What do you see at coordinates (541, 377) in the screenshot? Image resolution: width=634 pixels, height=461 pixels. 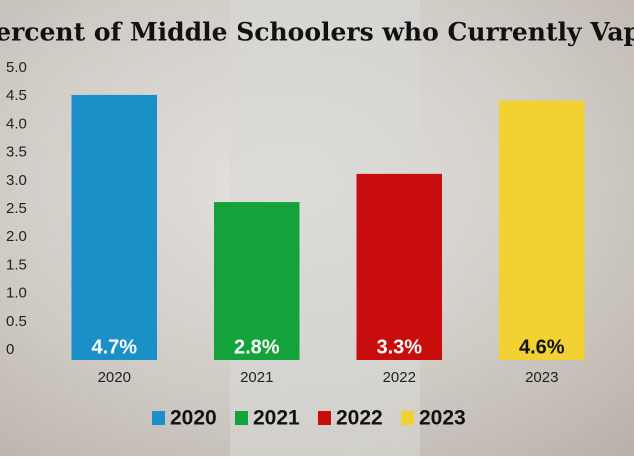 I see `x-tick-label: 2023` at bounding box center [541, 377].